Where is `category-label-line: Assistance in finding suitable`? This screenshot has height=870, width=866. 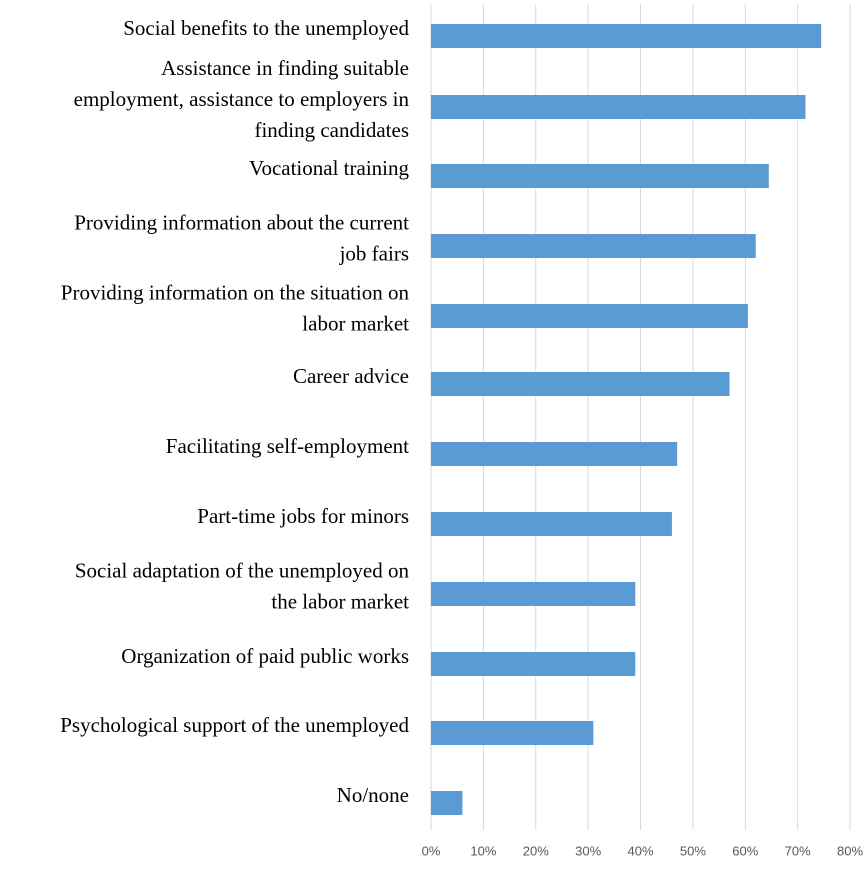
category-label-line: Assistance in finding suitable is located at coordinates (285, 68).